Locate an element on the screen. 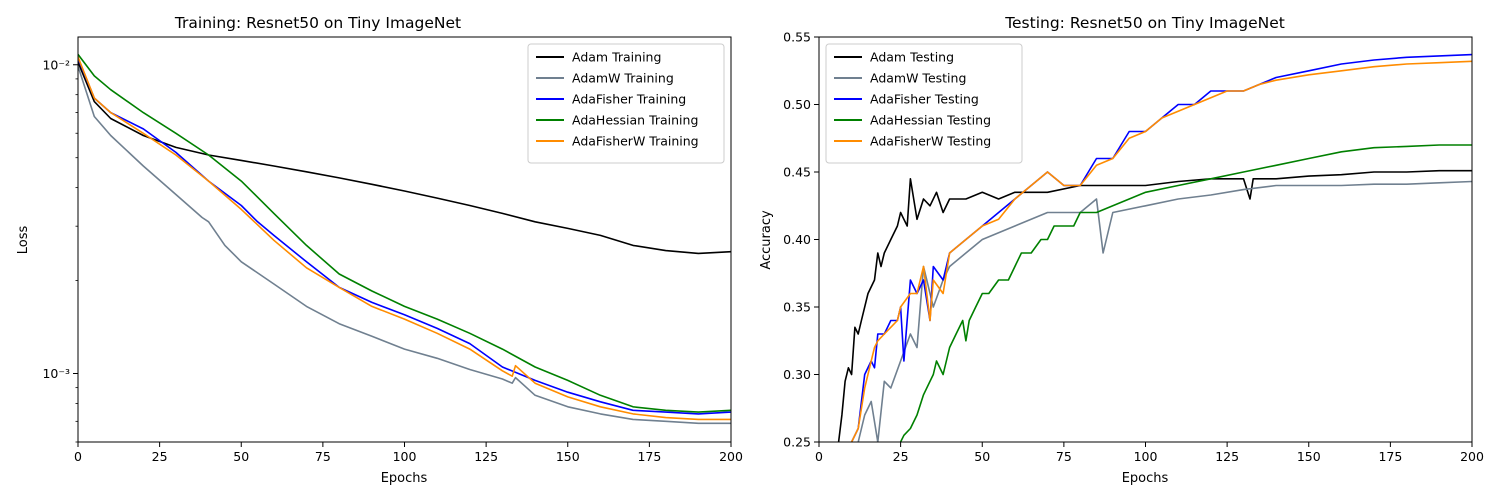 The width and height of the screenshot is (1500, 500). y-tick-label: 0.50 is located at coordinates (797, 104).